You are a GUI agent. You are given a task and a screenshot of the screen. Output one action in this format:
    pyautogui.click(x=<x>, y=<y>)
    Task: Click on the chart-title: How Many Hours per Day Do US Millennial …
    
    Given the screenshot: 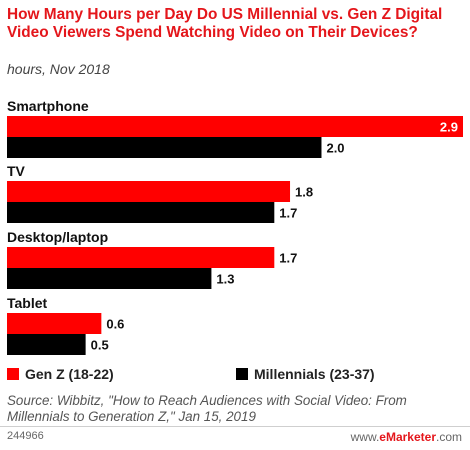 What is the action you would take?
    pyautogui.click(x=225, y=23)
    